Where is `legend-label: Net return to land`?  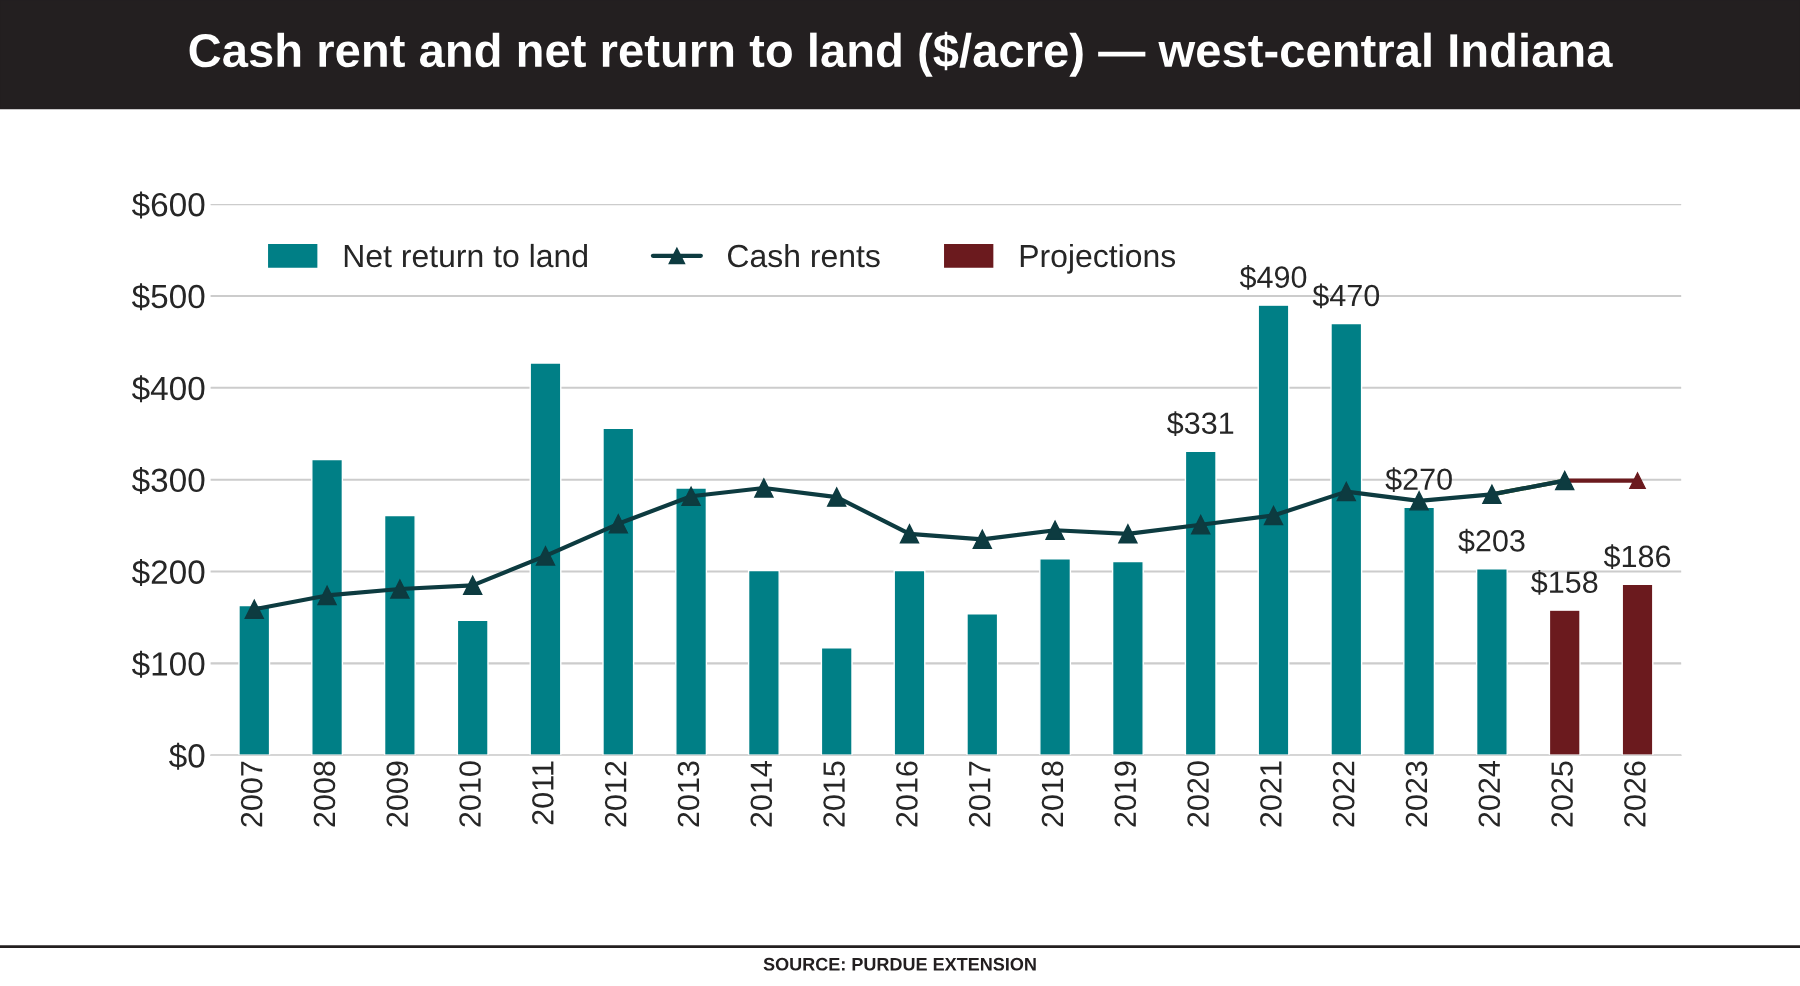
legend-label: Net return to land is located at coordinates (465, 255).